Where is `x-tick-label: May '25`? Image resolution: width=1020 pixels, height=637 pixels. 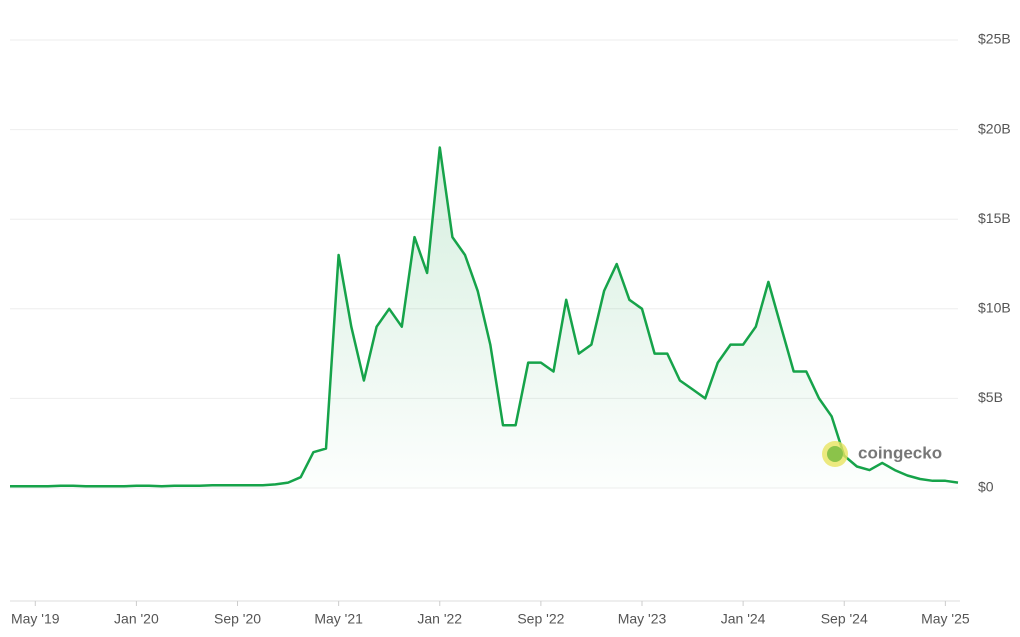
x-tick-label: May '25 is located at coordinates (945, 619).